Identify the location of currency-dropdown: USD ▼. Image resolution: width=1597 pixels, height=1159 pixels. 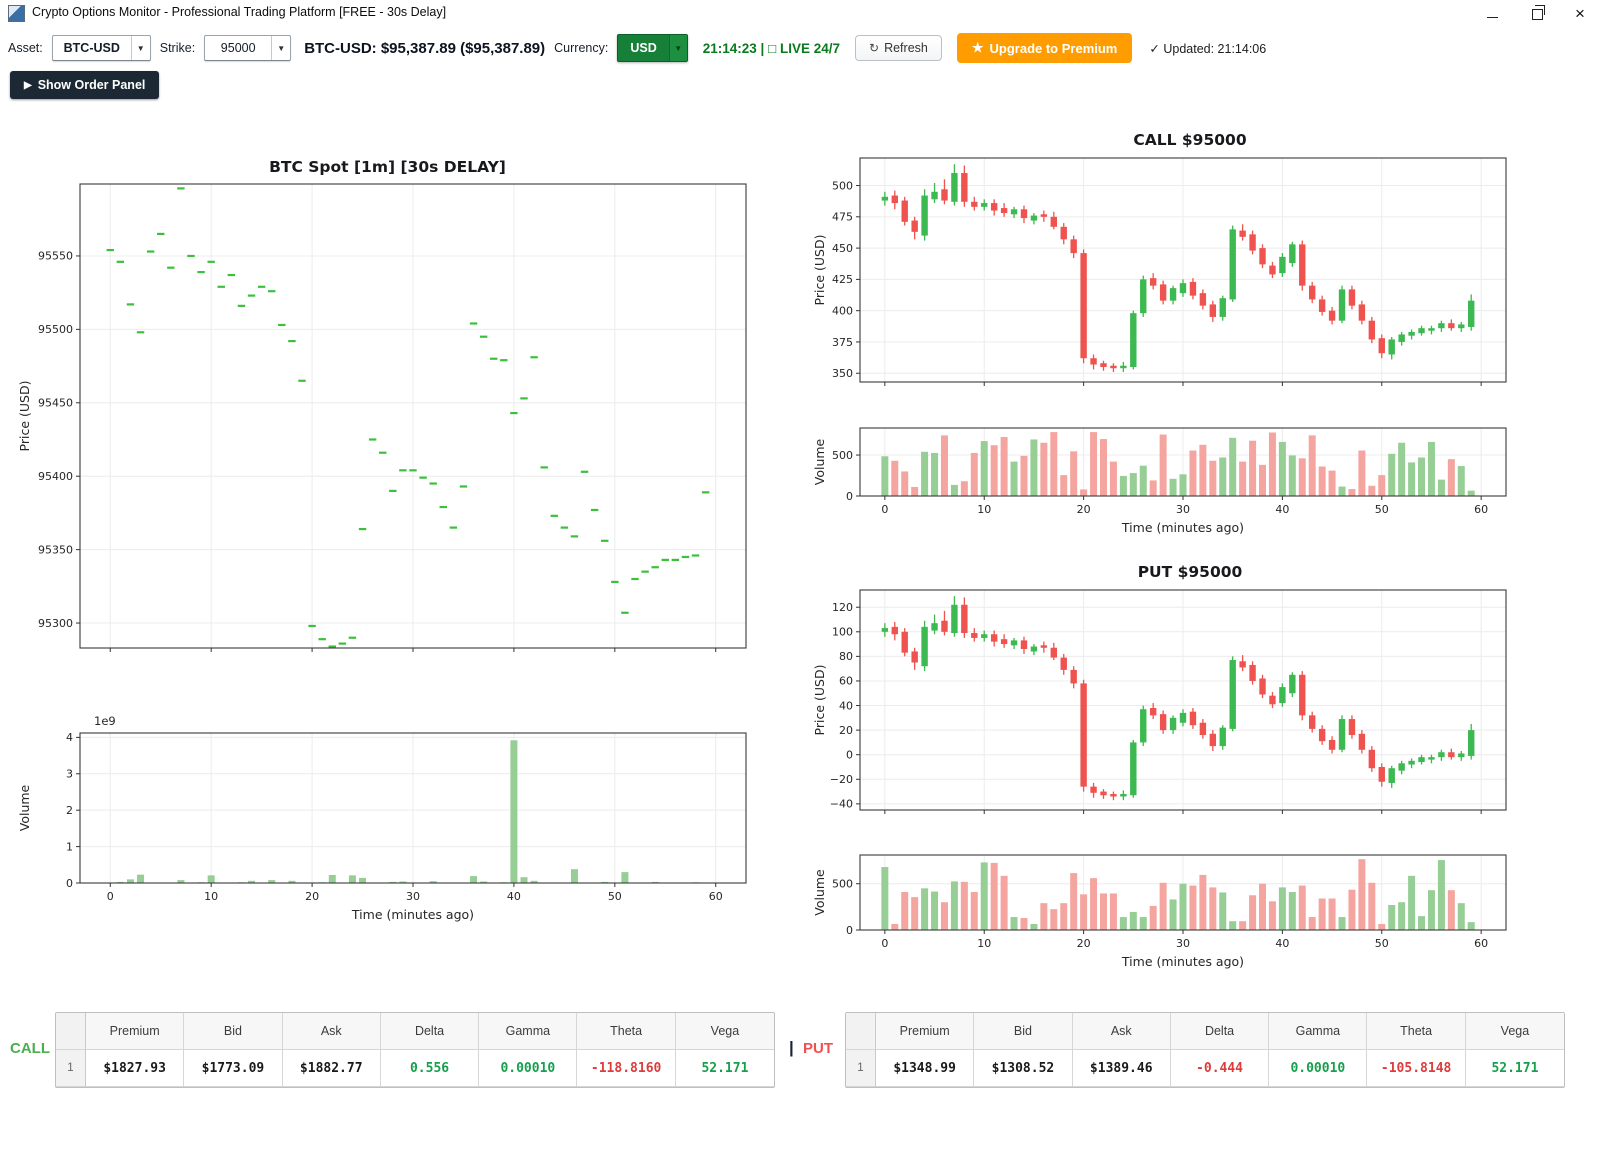
(652, 48).